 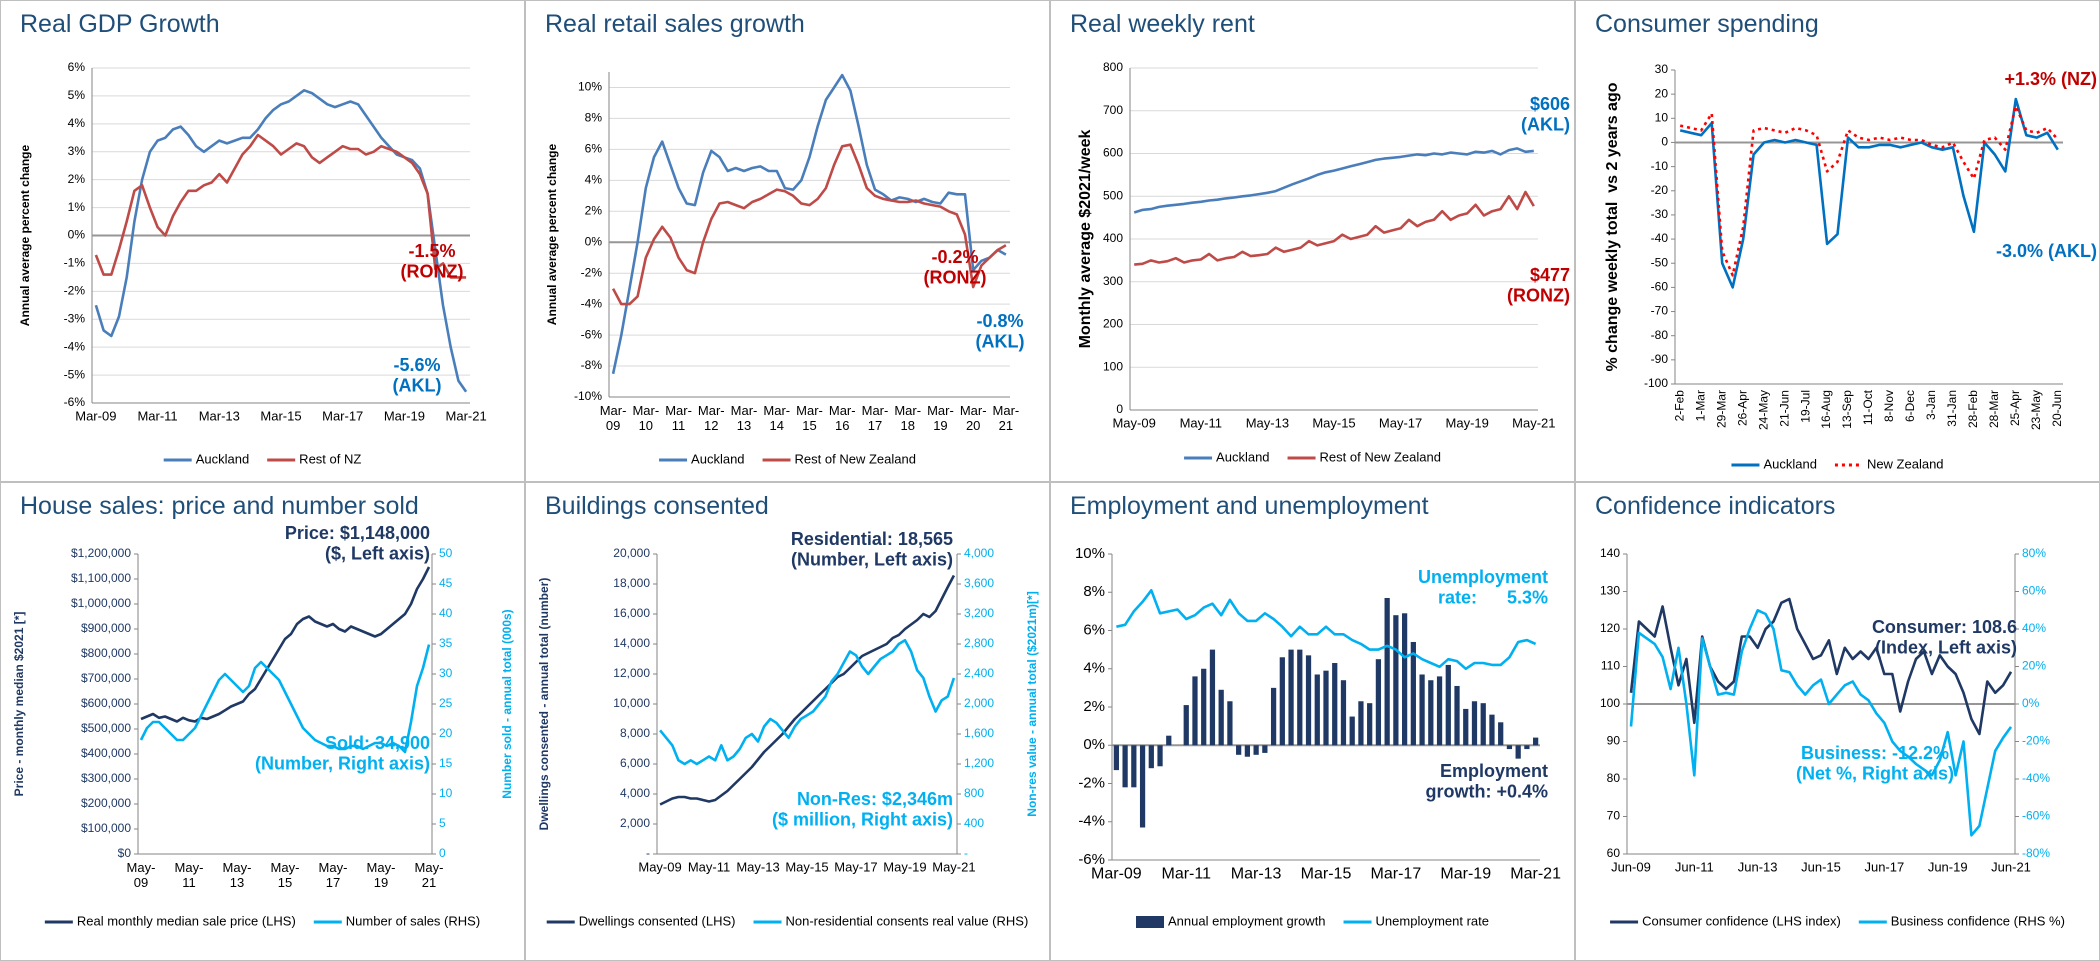 I want to click on chart-title: Real weekly rent, so click(x=1162, y=24).